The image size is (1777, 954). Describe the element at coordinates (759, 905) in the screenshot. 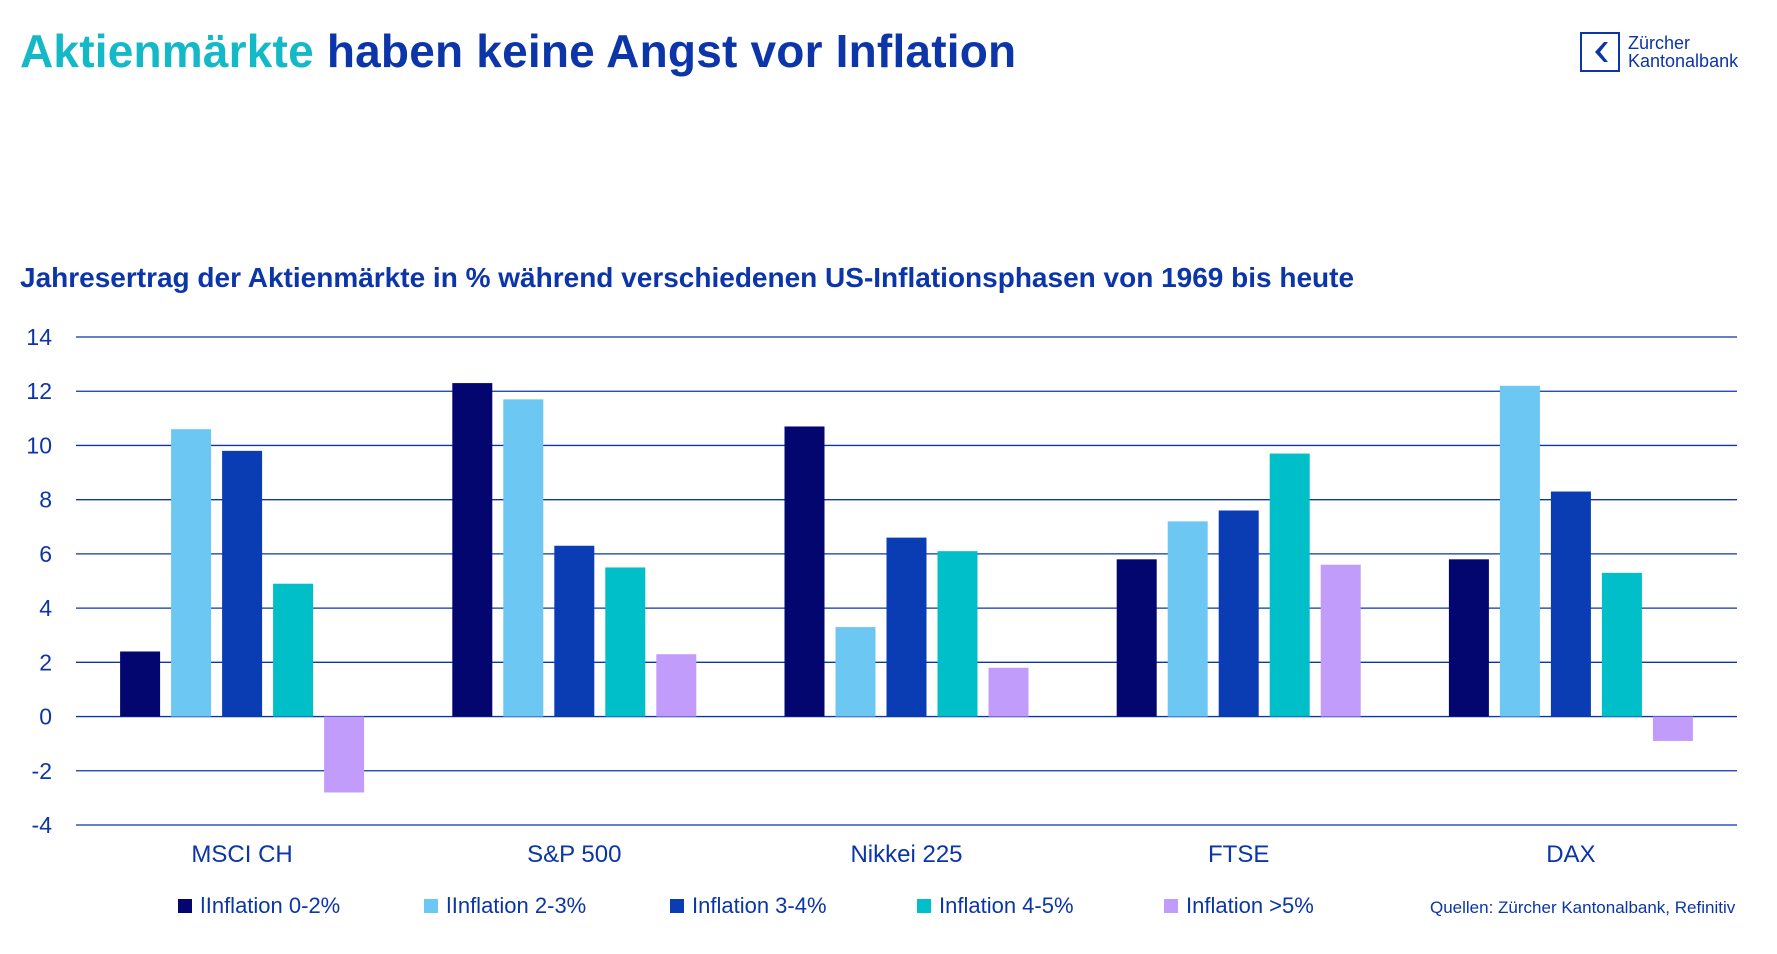

I see `legend-label: Inflation 3-4%` at that location.